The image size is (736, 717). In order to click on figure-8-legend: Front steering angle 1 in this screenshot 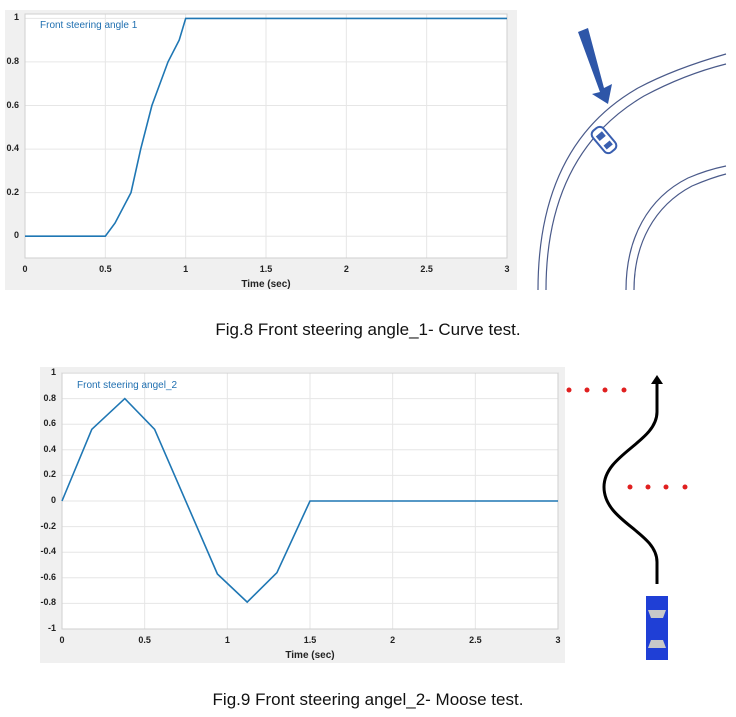, I will do `click(89, 25)`.